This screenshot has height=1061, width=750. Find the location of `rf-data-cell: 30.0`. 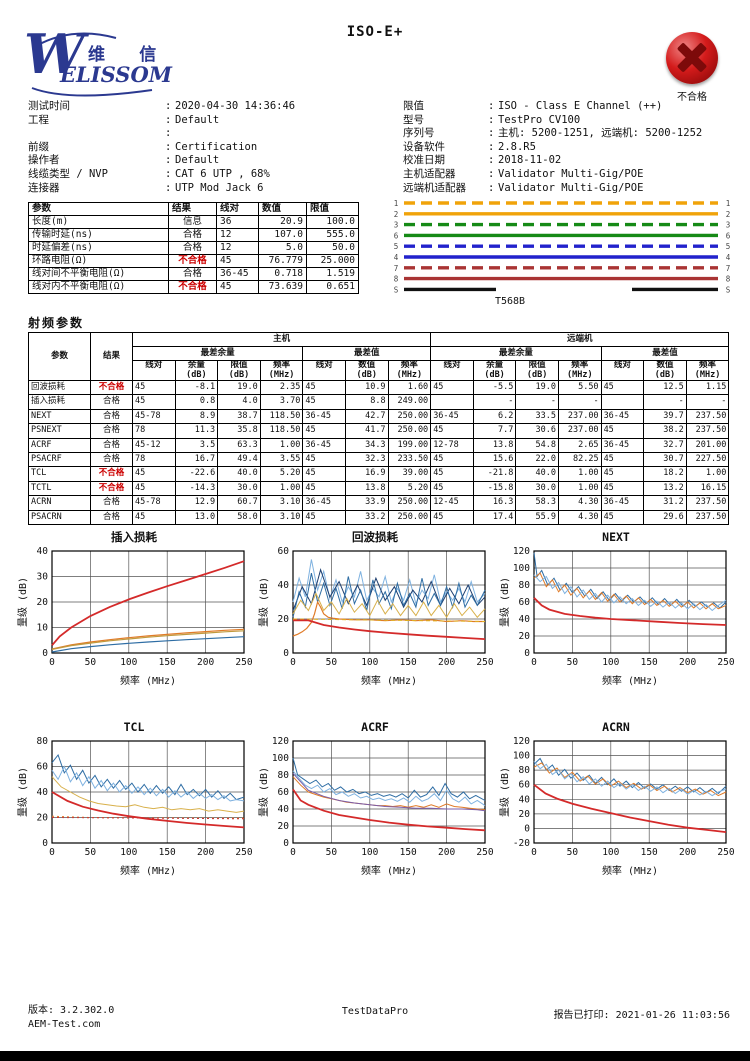

rf-data-cell: 30.0 is located at coordinates (239, 488).